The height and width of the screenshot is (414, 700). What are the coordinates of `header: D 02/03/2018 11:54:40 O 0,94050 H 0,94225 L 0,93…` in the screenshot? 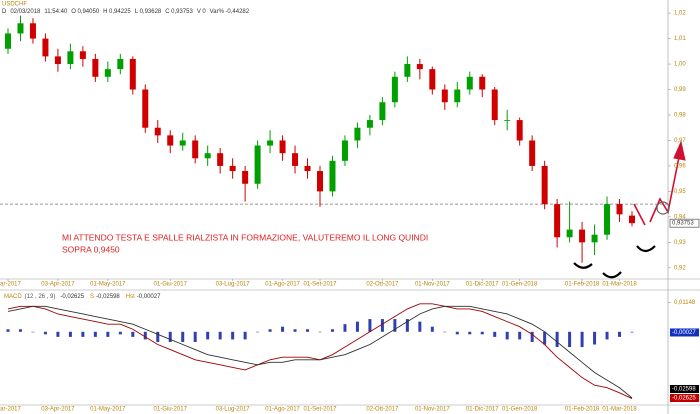 It's located at (126, 12).